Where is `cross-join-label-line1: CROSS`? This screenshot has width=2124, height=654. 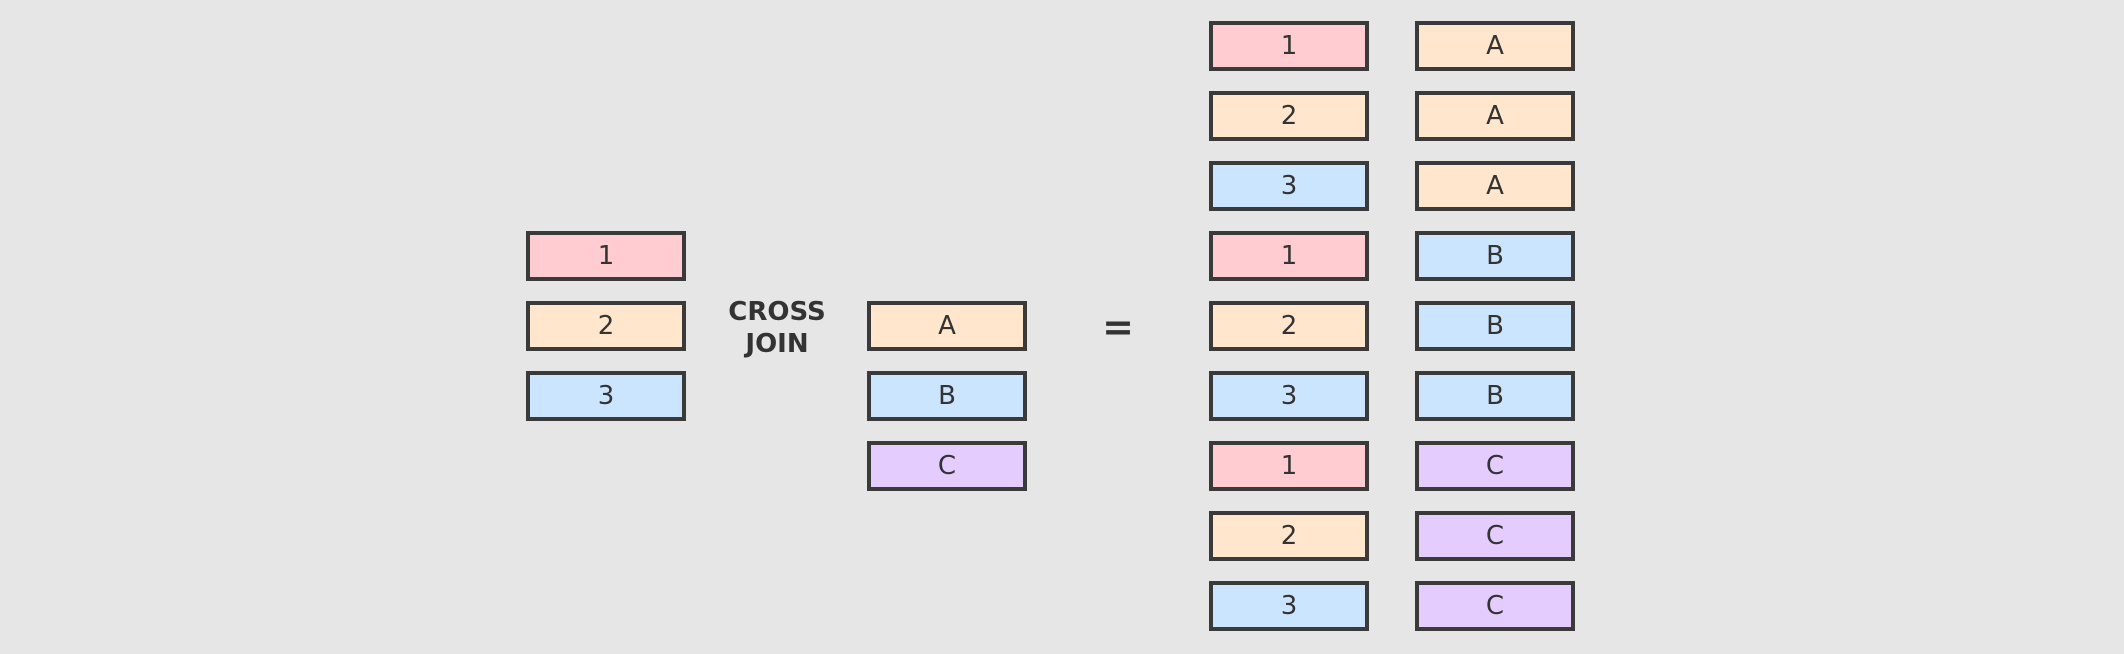 cross-join-label-line1: CROSS is located at coordinates (777, 312).